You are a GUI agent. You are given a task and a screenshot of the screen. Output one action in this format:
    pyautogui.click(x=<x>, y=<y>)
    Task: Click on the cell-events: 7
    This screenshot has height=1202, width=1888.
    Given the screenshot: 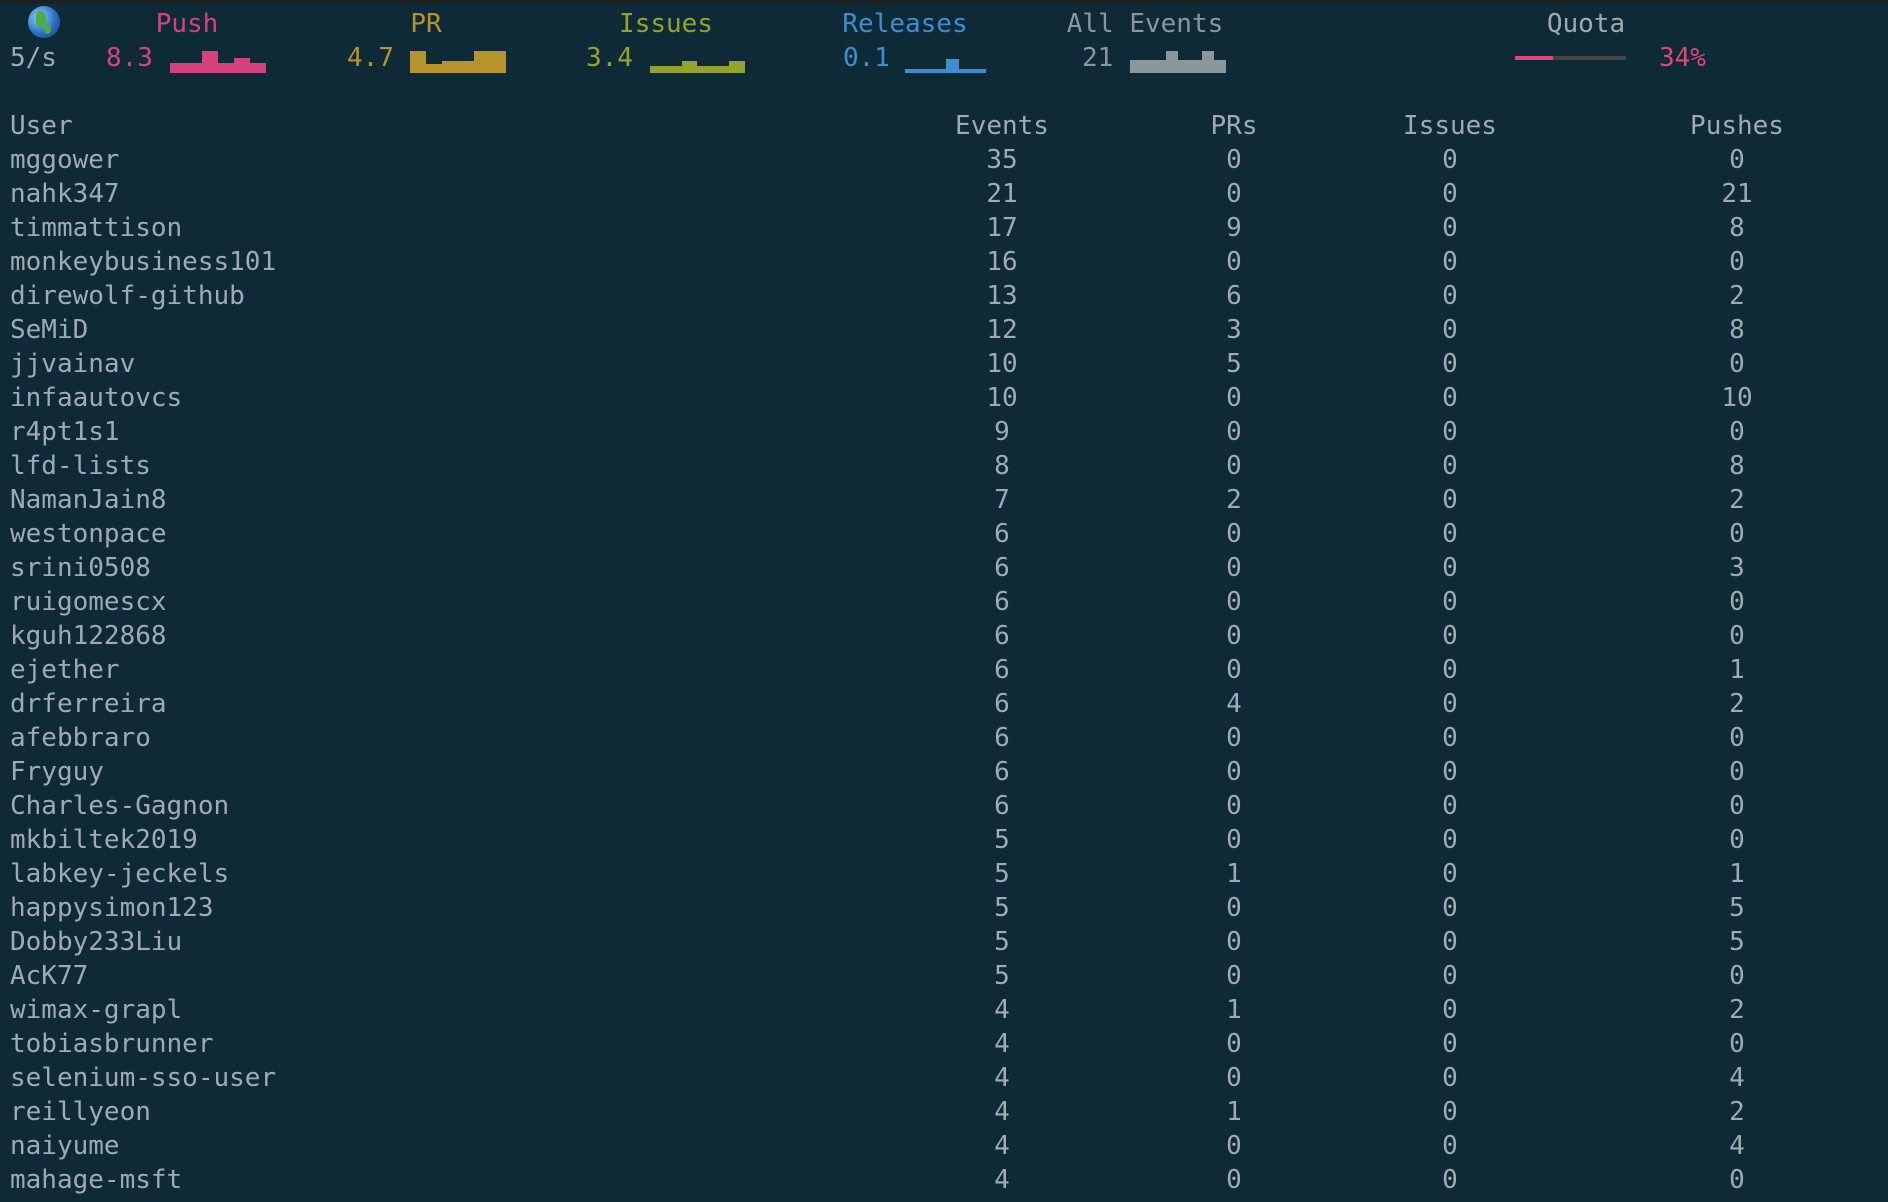 What is the action you would take?
    pyautogui.click(x=1002, y=500)
    